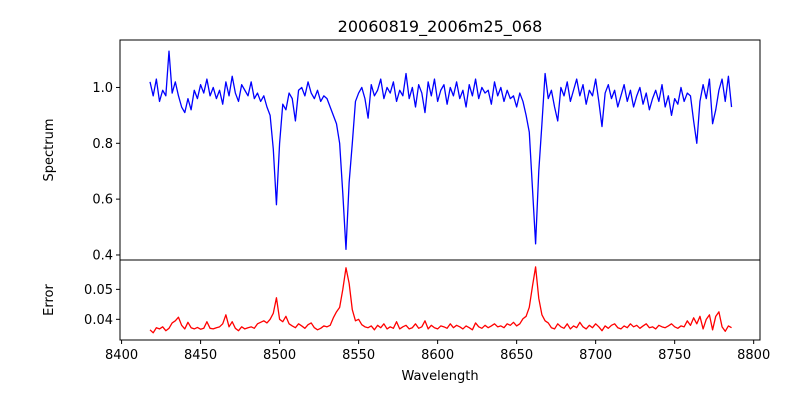  Describe the element at coordinates (279, 355) in the screenshot. I see `error-x-tick-label: 8500` at that location.